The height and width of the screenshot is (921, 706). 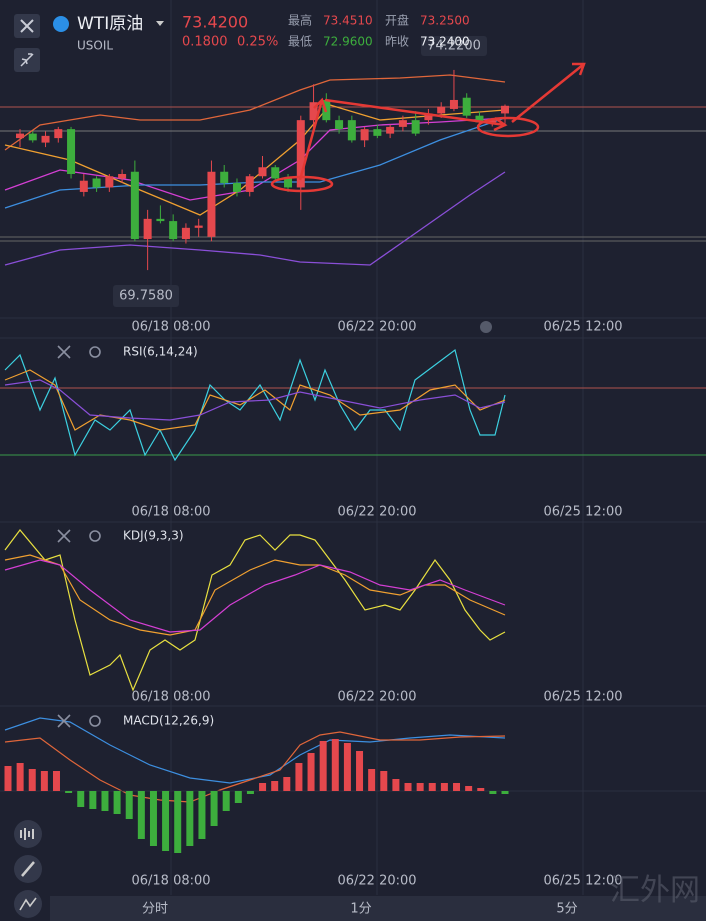 What do you see at coordinates (566, 909) in the screenshot?
I see `tab: 5分` at bounding box center [566, 909].